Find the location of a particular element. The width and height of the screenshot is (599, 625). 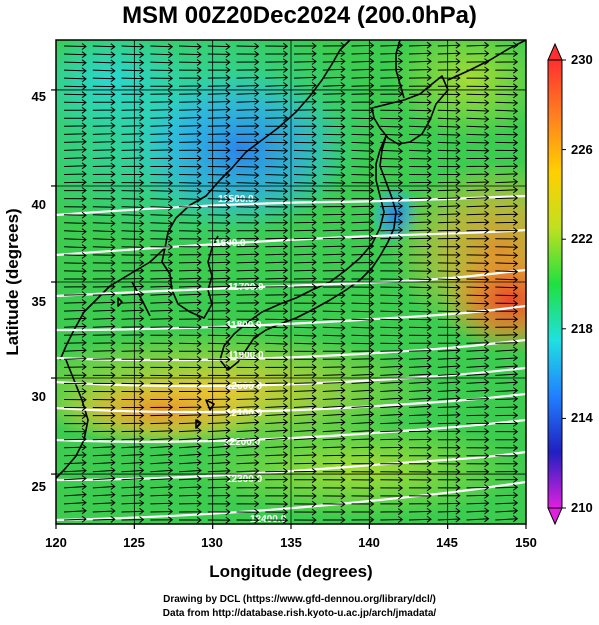

contour-label: 12200.0 is located at coordinates (242, 442).